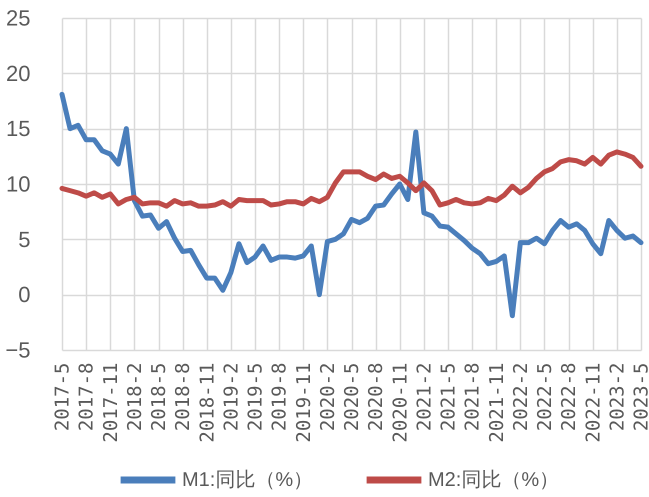 This screenshot has width=649, height=497. Describe the element at coordinates (494, 480) in the screenshot. I see `legend-label: M2:同比（%）` at that location.